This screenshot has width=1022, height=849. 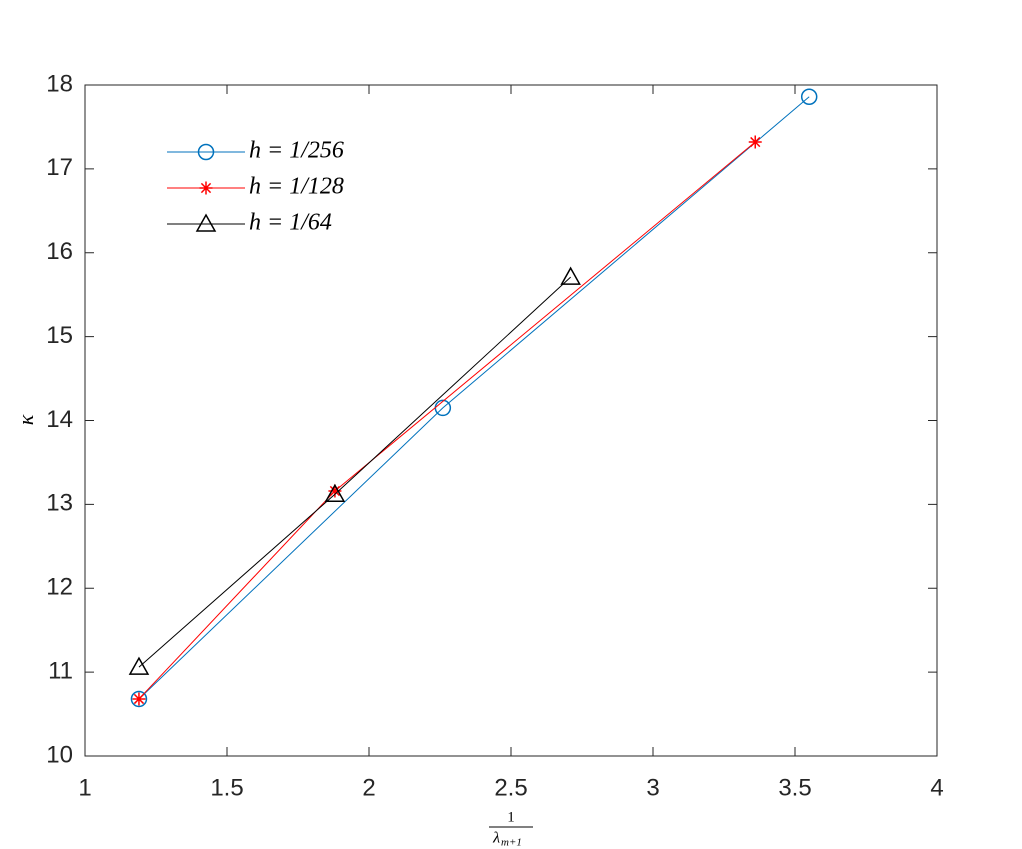 I want to click on x-label-denominator: λ, so click(x=496, y=838).